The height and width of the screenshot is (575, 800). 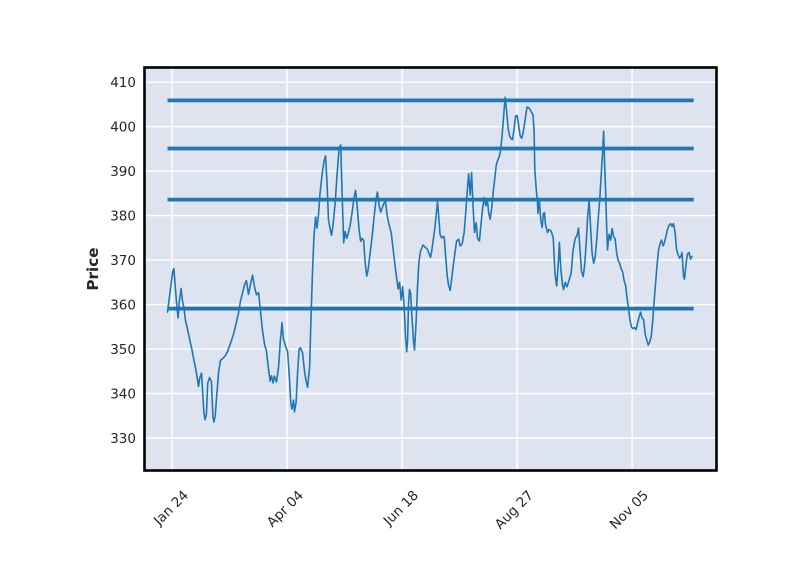 I want to click on y-tick-label: 330, so click(x=123, y=439).